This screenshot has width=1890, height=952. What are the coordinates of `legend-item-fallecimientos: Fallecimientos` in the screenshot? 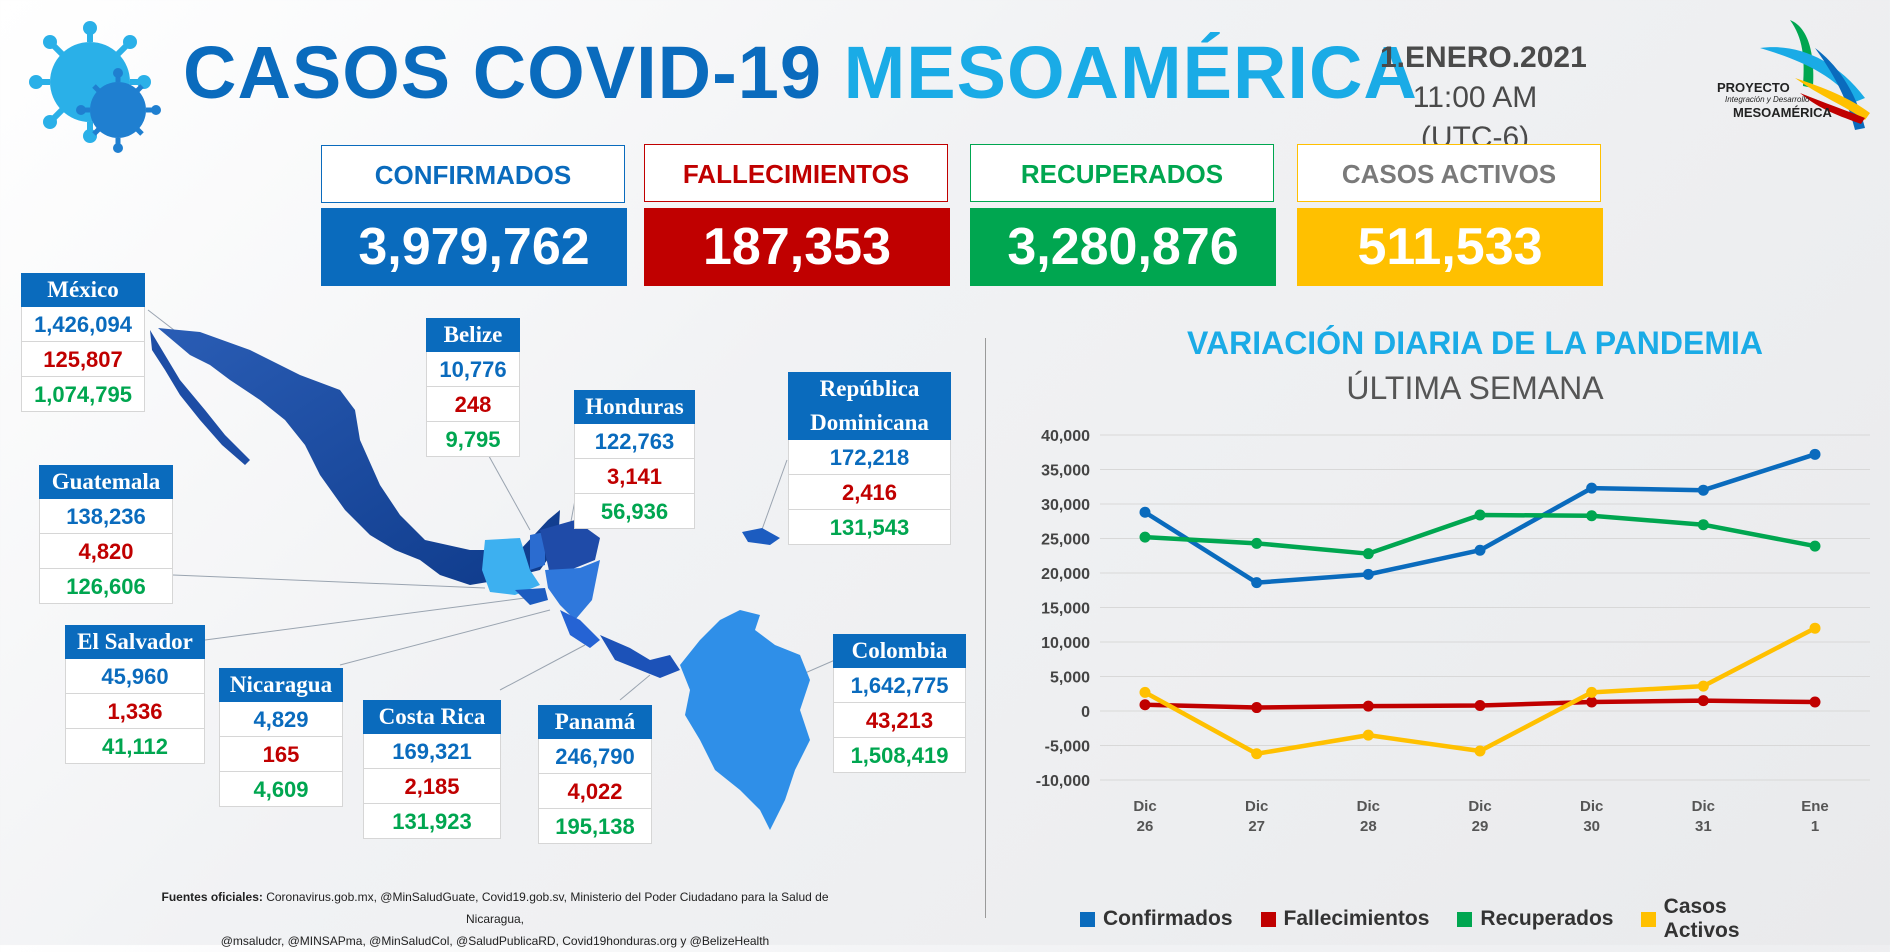 It's located at (1345, 919).